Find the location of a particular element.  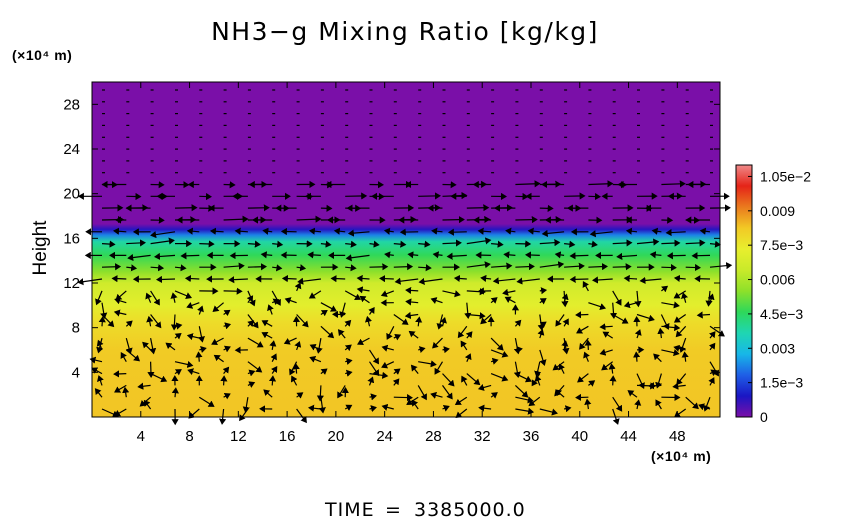

x-tick-label: 20 is located at coordinates (336, 436).